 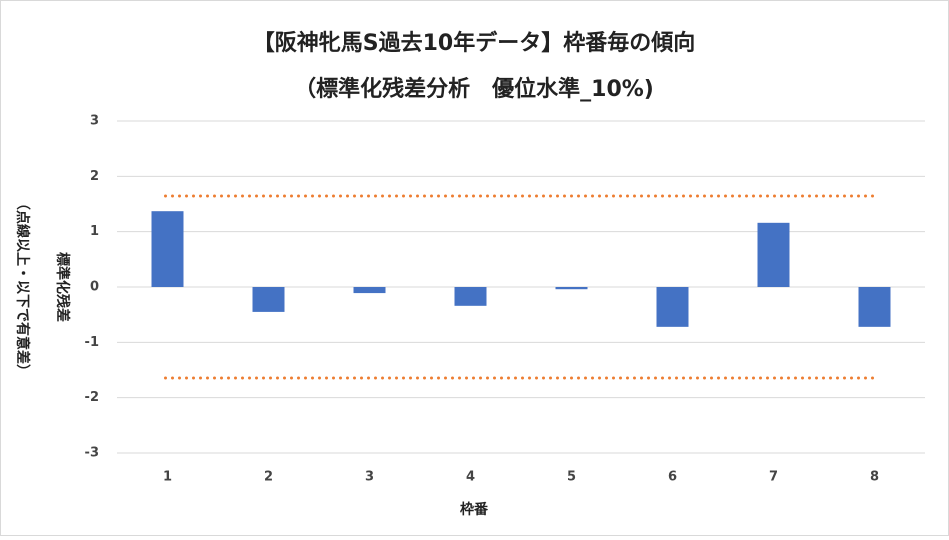 I want to click on x-tick-label: 6, so click(x=672, y=477).